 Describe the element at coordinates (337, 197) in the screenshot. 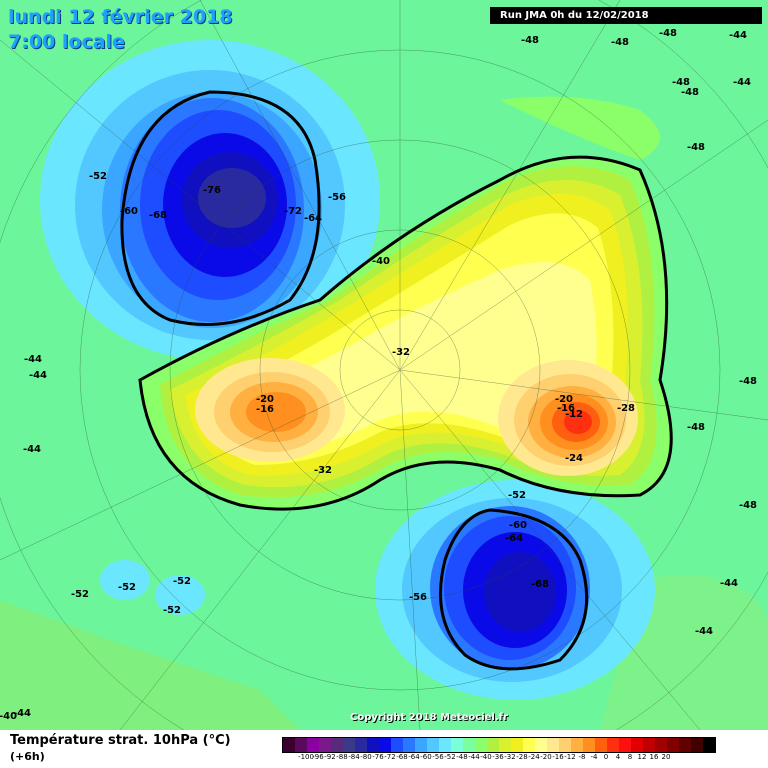

I see `contour-label: -56` at that location.